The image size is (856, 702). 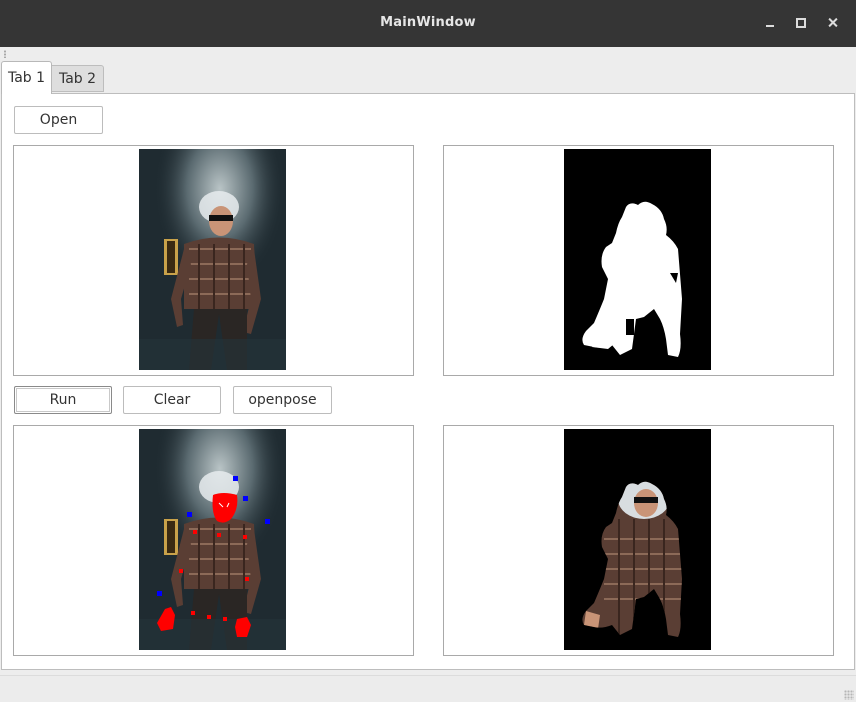 I want to click on window-title: MainWindow, so click(x=428, y=22).